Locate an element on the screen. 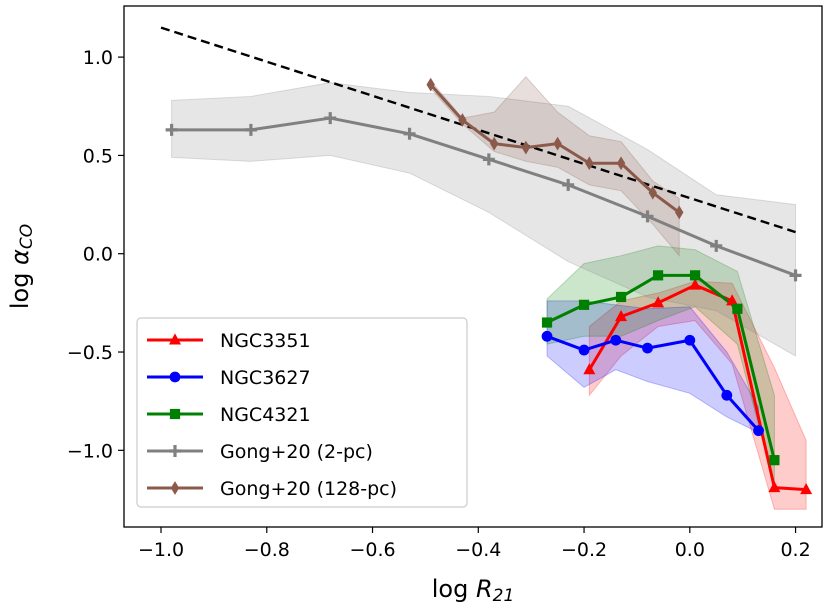 This screenshot has height=611, width=830. x-tick-label: −0.6 is located at coordinates (372, 550).